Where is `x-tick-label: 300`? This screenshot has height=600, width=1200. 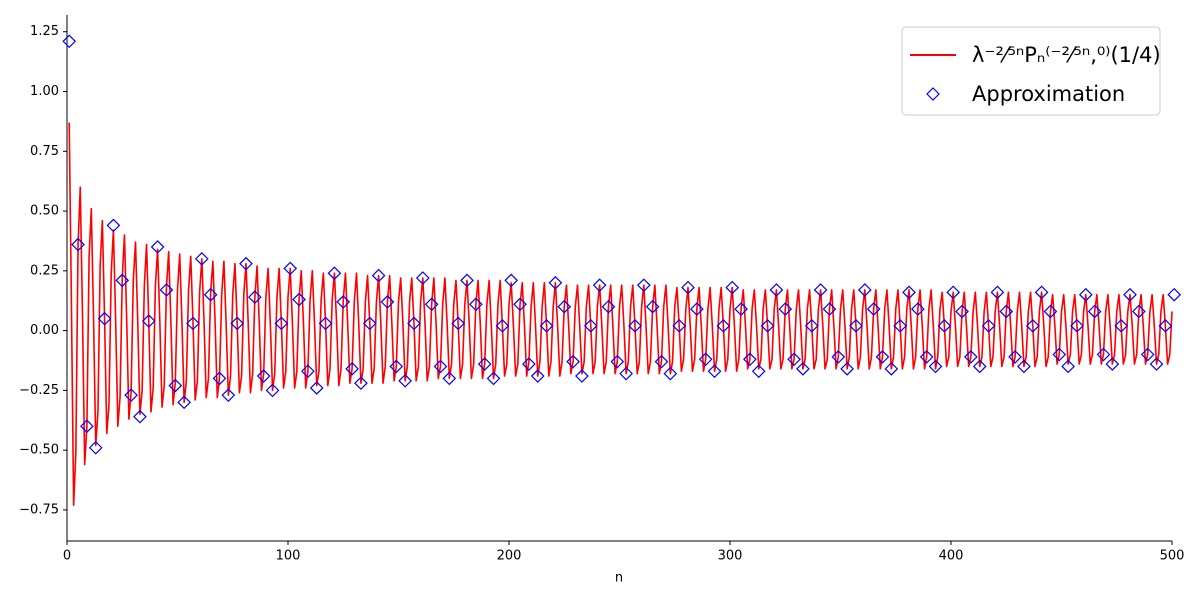
x-tick-label: 300 is located at coordinates (730, 556).